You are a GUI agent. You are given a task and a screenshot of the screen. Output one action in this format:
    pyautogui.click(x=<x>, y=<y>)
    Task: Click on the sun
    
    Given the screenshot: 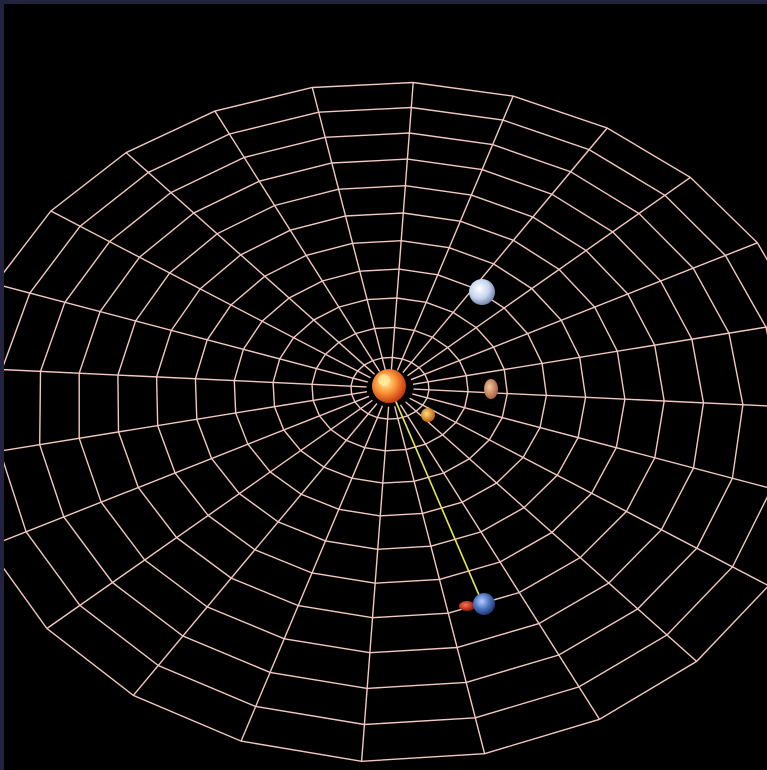 What is the action you would take?
    pyautogui.click(x=389, y=386)
    